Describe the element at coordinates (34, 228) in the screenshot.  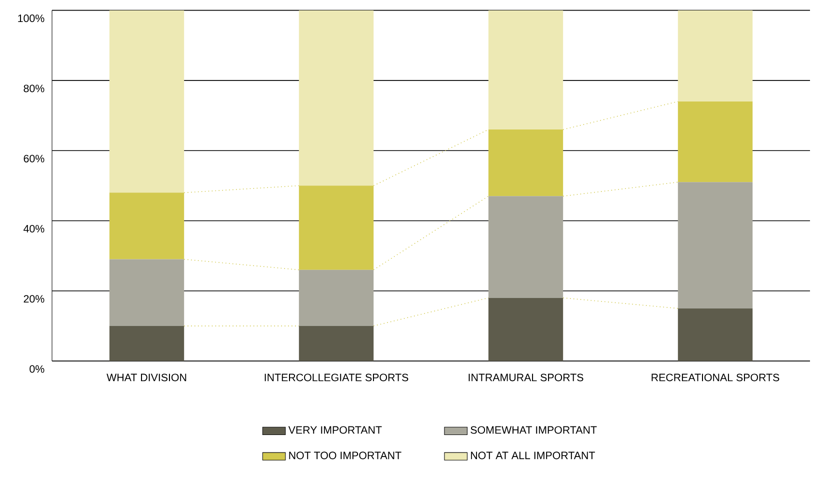
I see `y-tick-label: 40%` at that location.